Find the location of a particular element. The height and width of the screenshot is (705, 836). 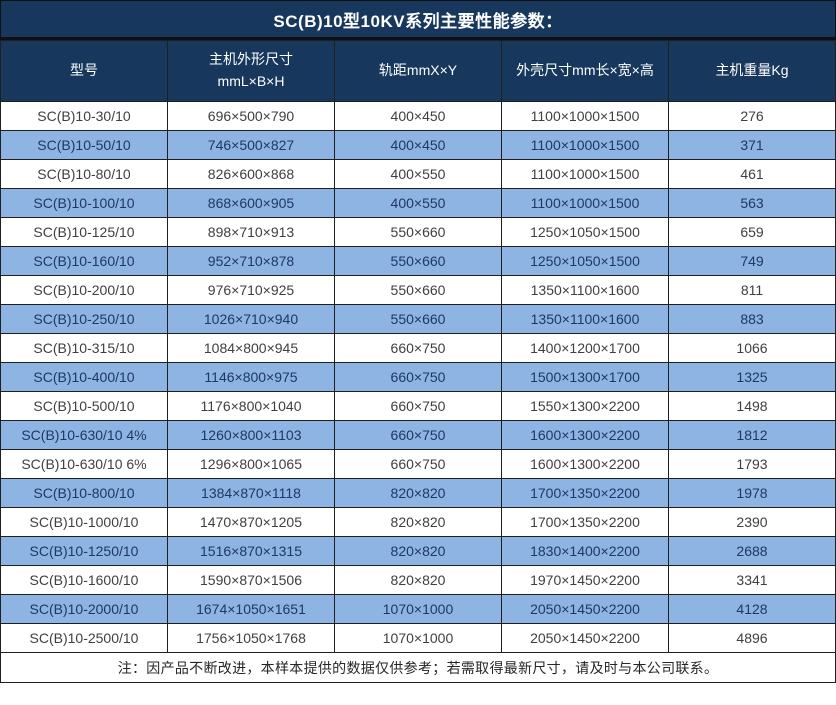

cell-weight: 883 is located at coordinates (752, 319).